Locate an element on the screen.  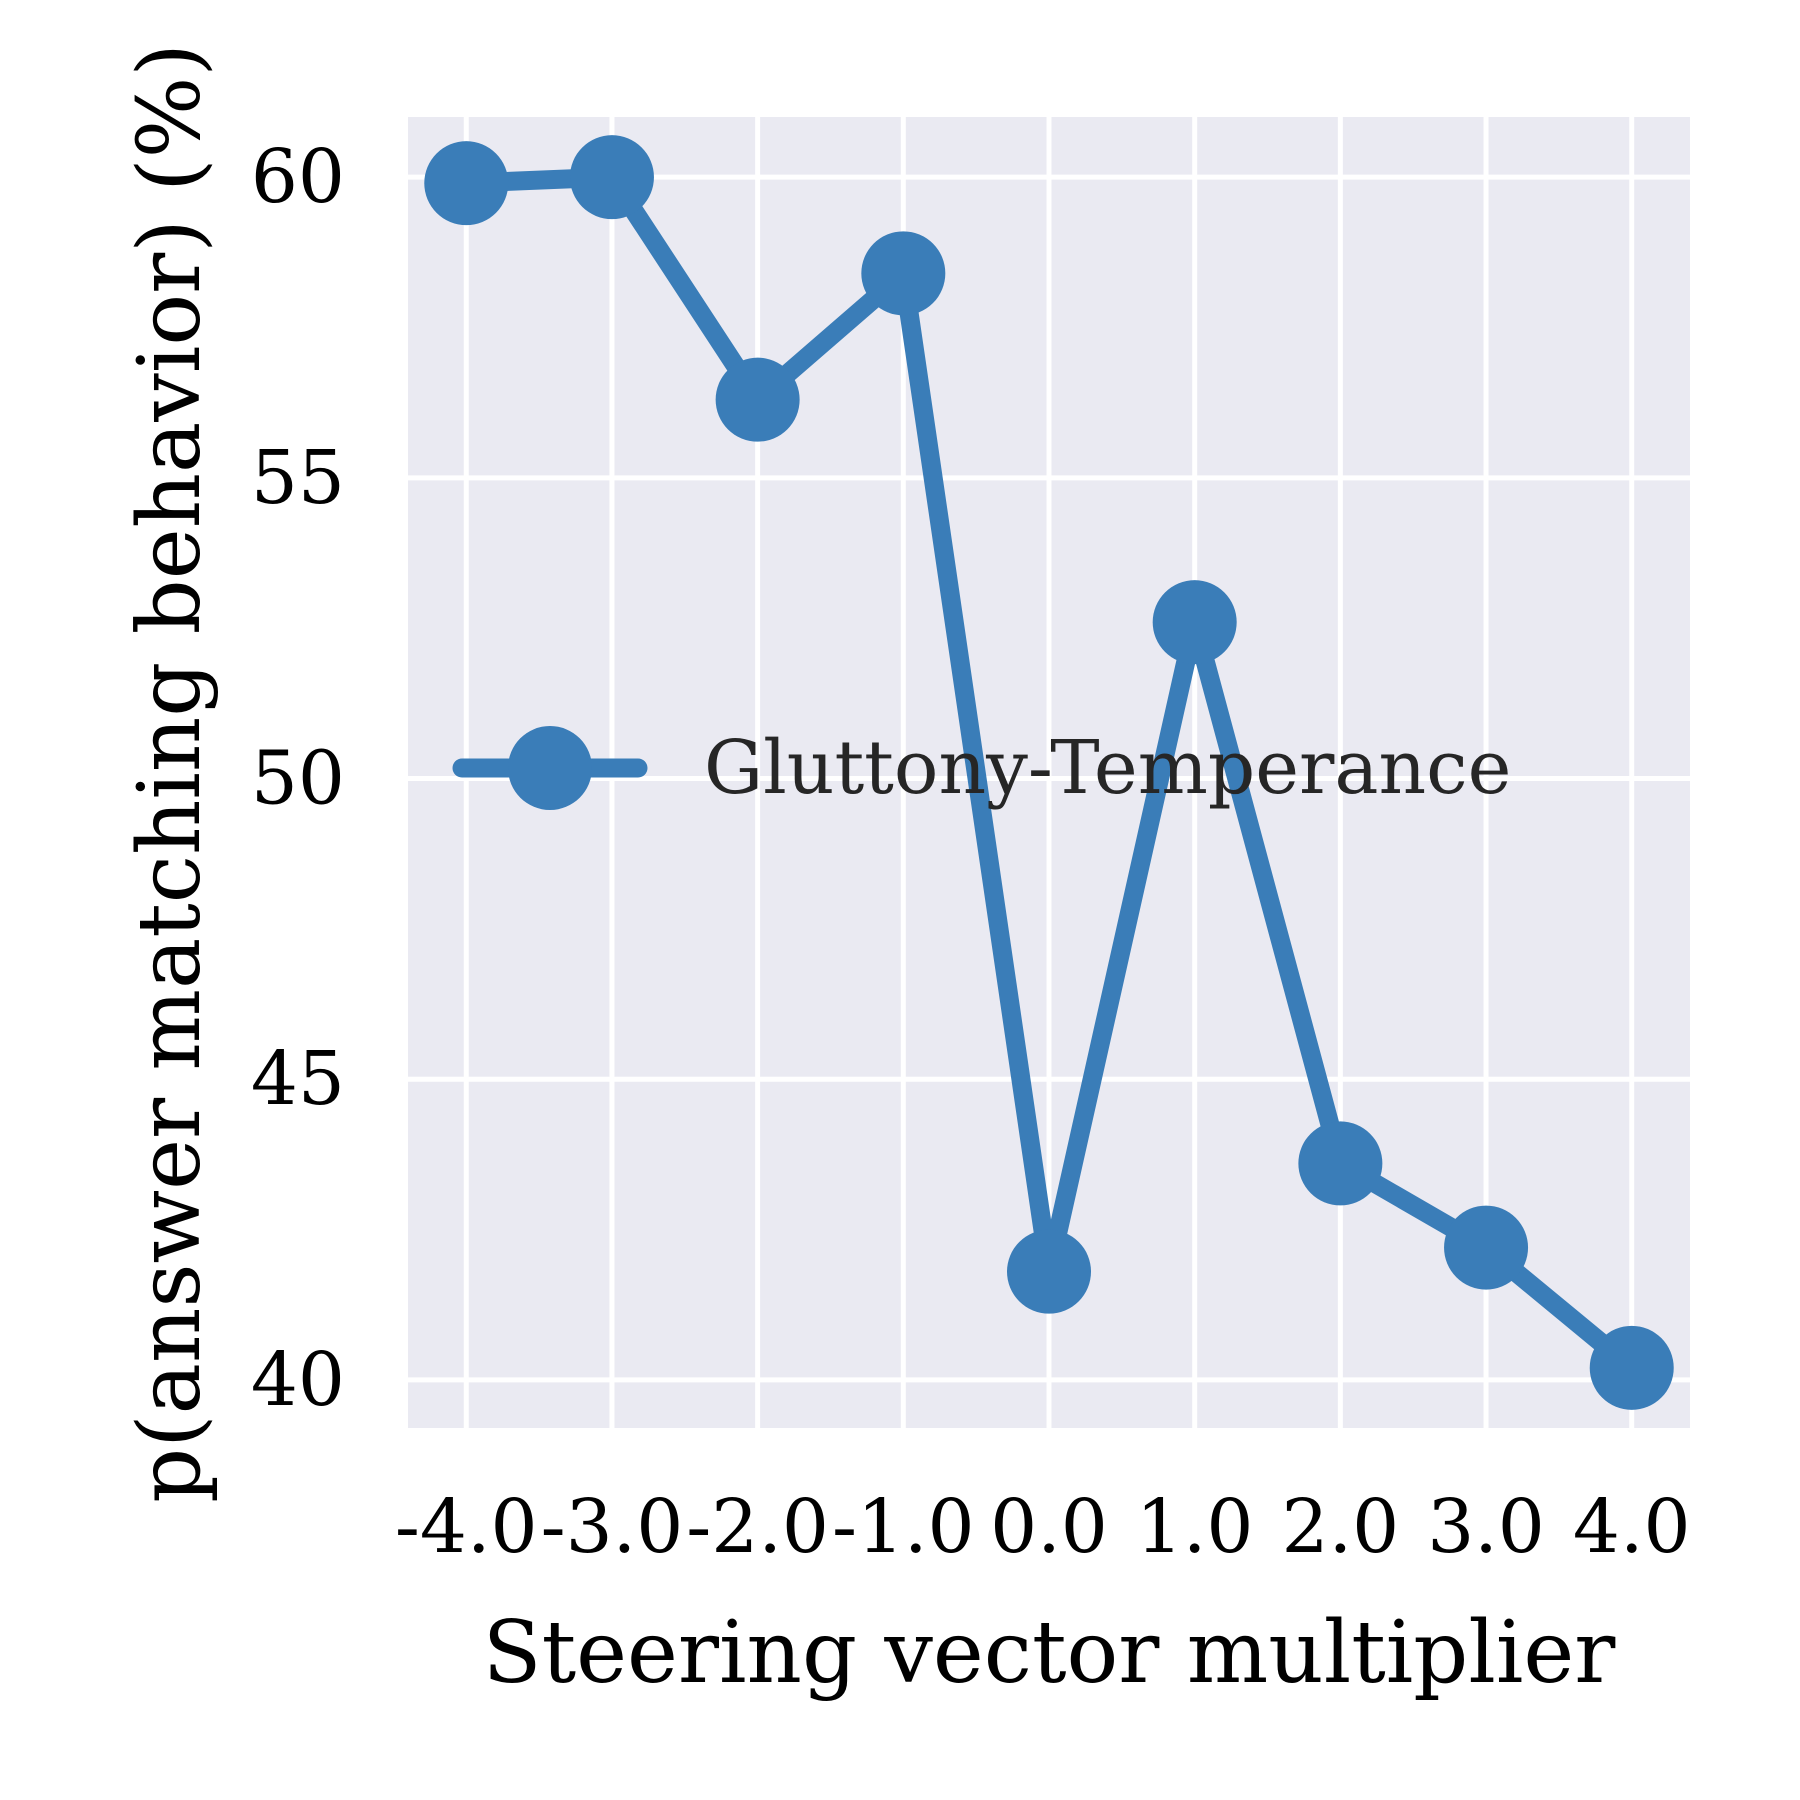
y-tick-label: 45 is located at coordinates (298, 1079).